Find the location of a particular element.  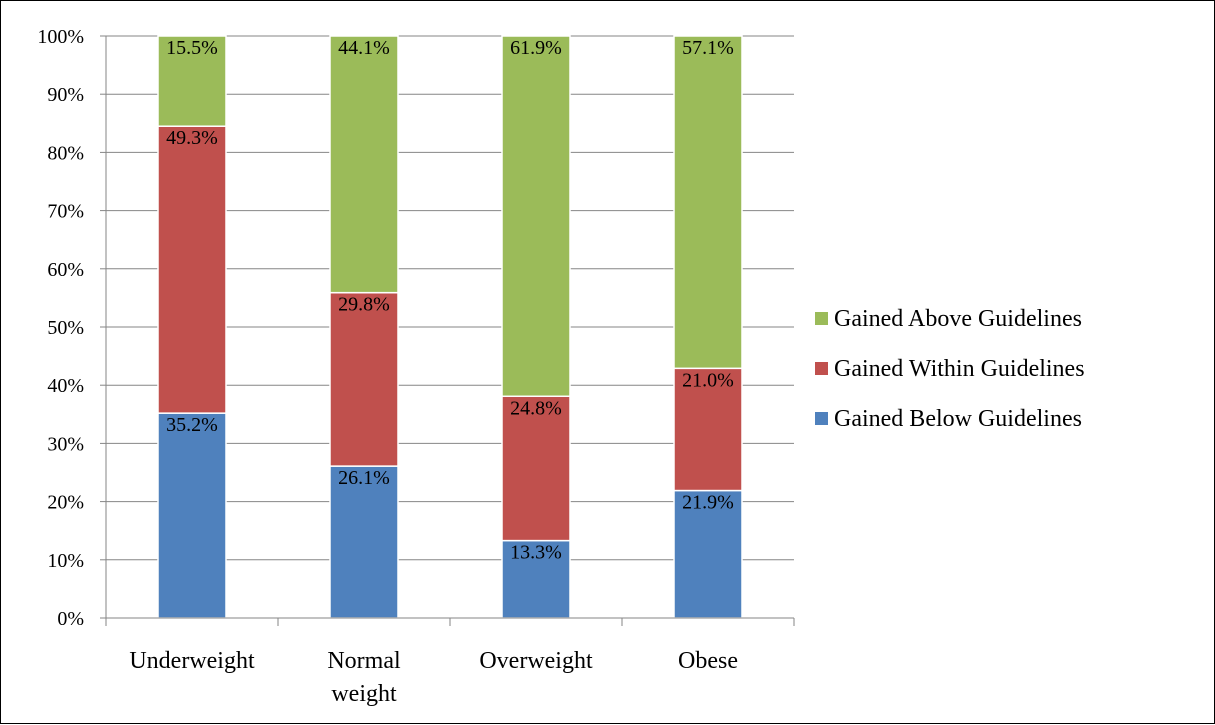

x-category-label: Normal is located at coordinates (364, 661).